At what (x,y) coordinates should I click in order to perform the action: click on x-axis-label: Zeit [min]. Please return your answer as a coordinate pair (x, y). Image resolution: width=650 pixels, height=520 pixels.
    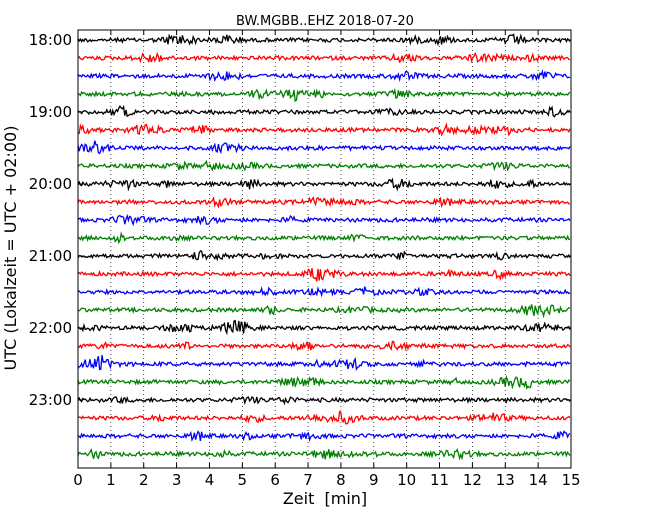
    Looking at the image, I should click on (325, 498).